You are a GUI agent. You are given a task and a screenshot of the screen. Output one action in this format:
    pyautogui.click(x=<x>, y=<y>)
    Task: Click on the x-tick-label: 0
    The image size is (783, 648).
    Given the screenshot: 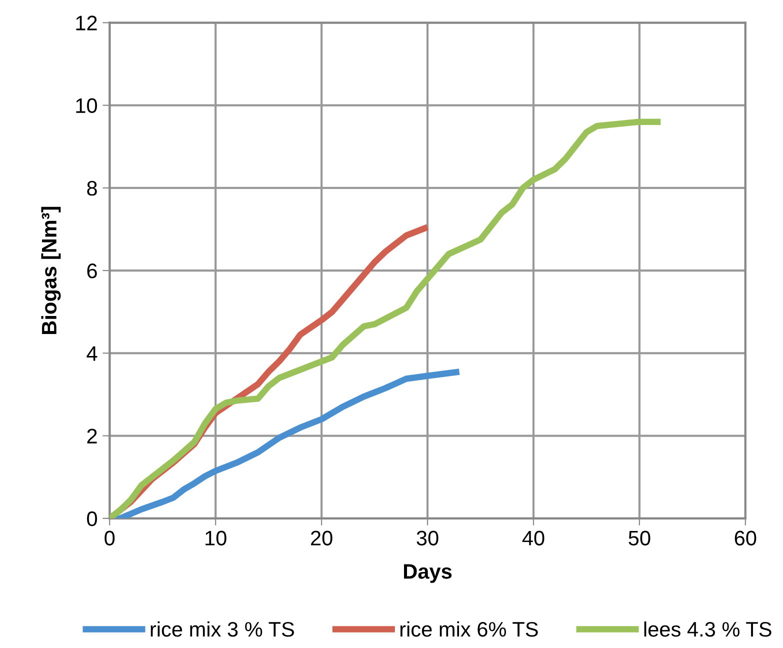 What is the action you would take?
    pyautogui.click(x=109, y=538)
    